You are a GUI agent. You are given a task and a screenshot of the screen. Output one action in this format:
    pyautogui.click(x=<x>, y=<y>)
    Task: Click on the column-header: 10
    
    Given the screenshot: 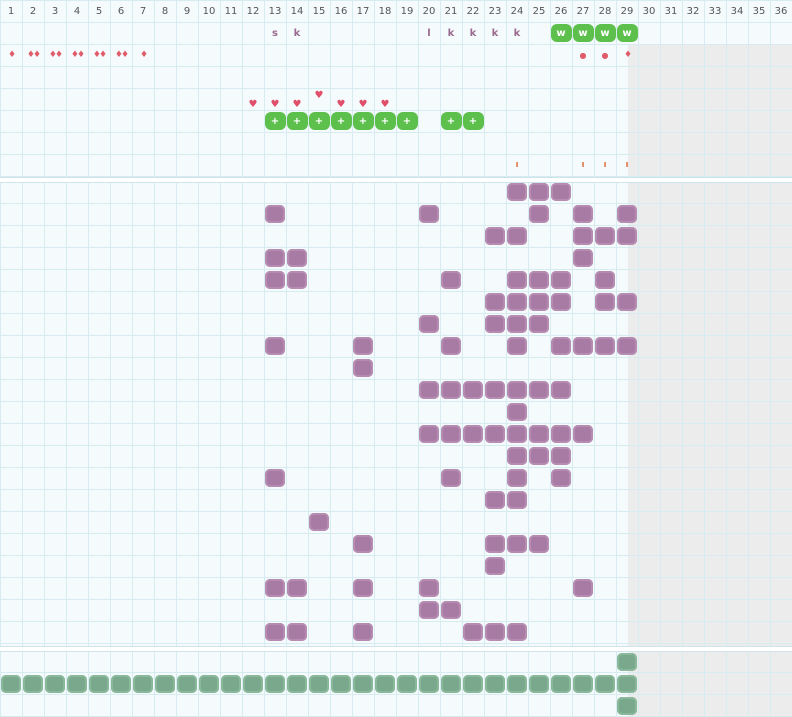 What is the action you would take?
    pyautogui.click(x=209, y=11)
    